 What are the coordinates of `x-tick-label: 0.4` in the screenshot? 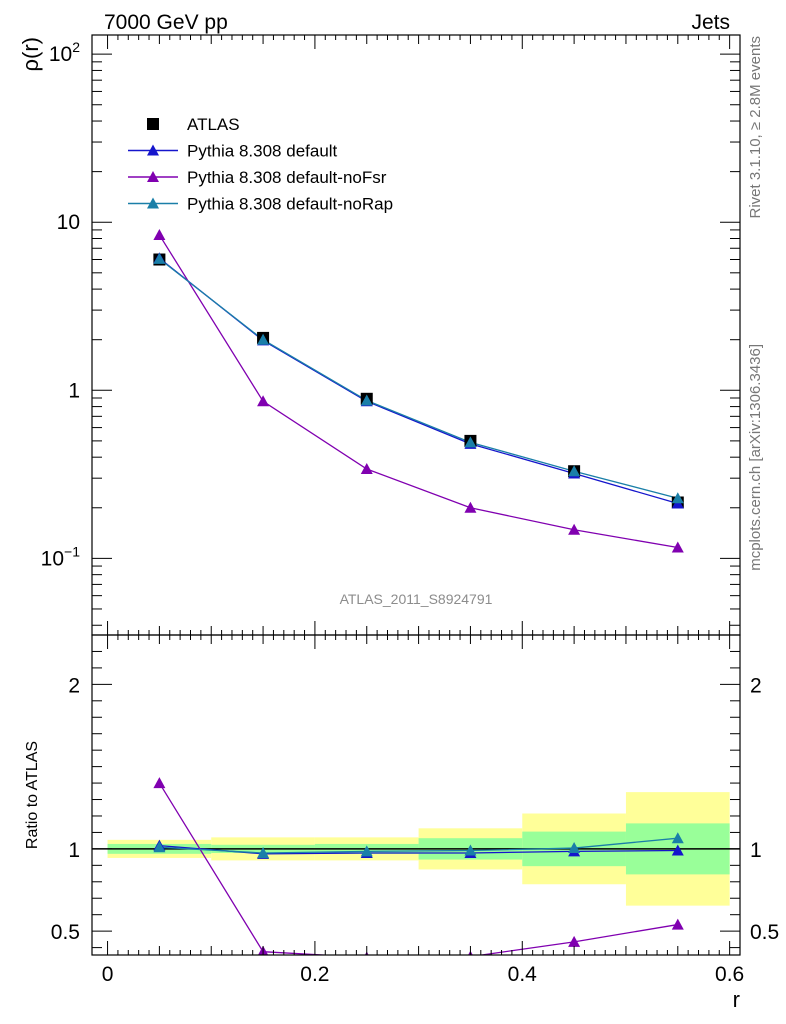 It's located at (523, 974).